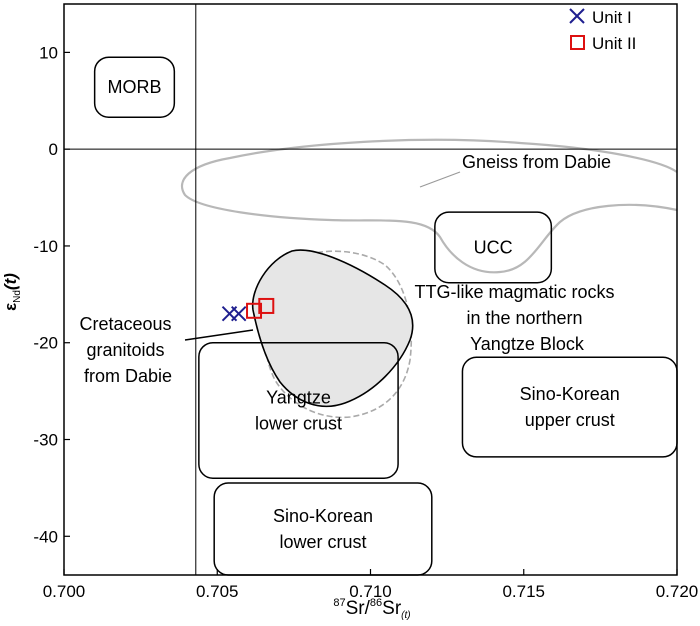 The image size is (700, 626). Describe the element at coordinates (577, 42) in the screenshot. I see `legend-marker-unit-ii` at that location.